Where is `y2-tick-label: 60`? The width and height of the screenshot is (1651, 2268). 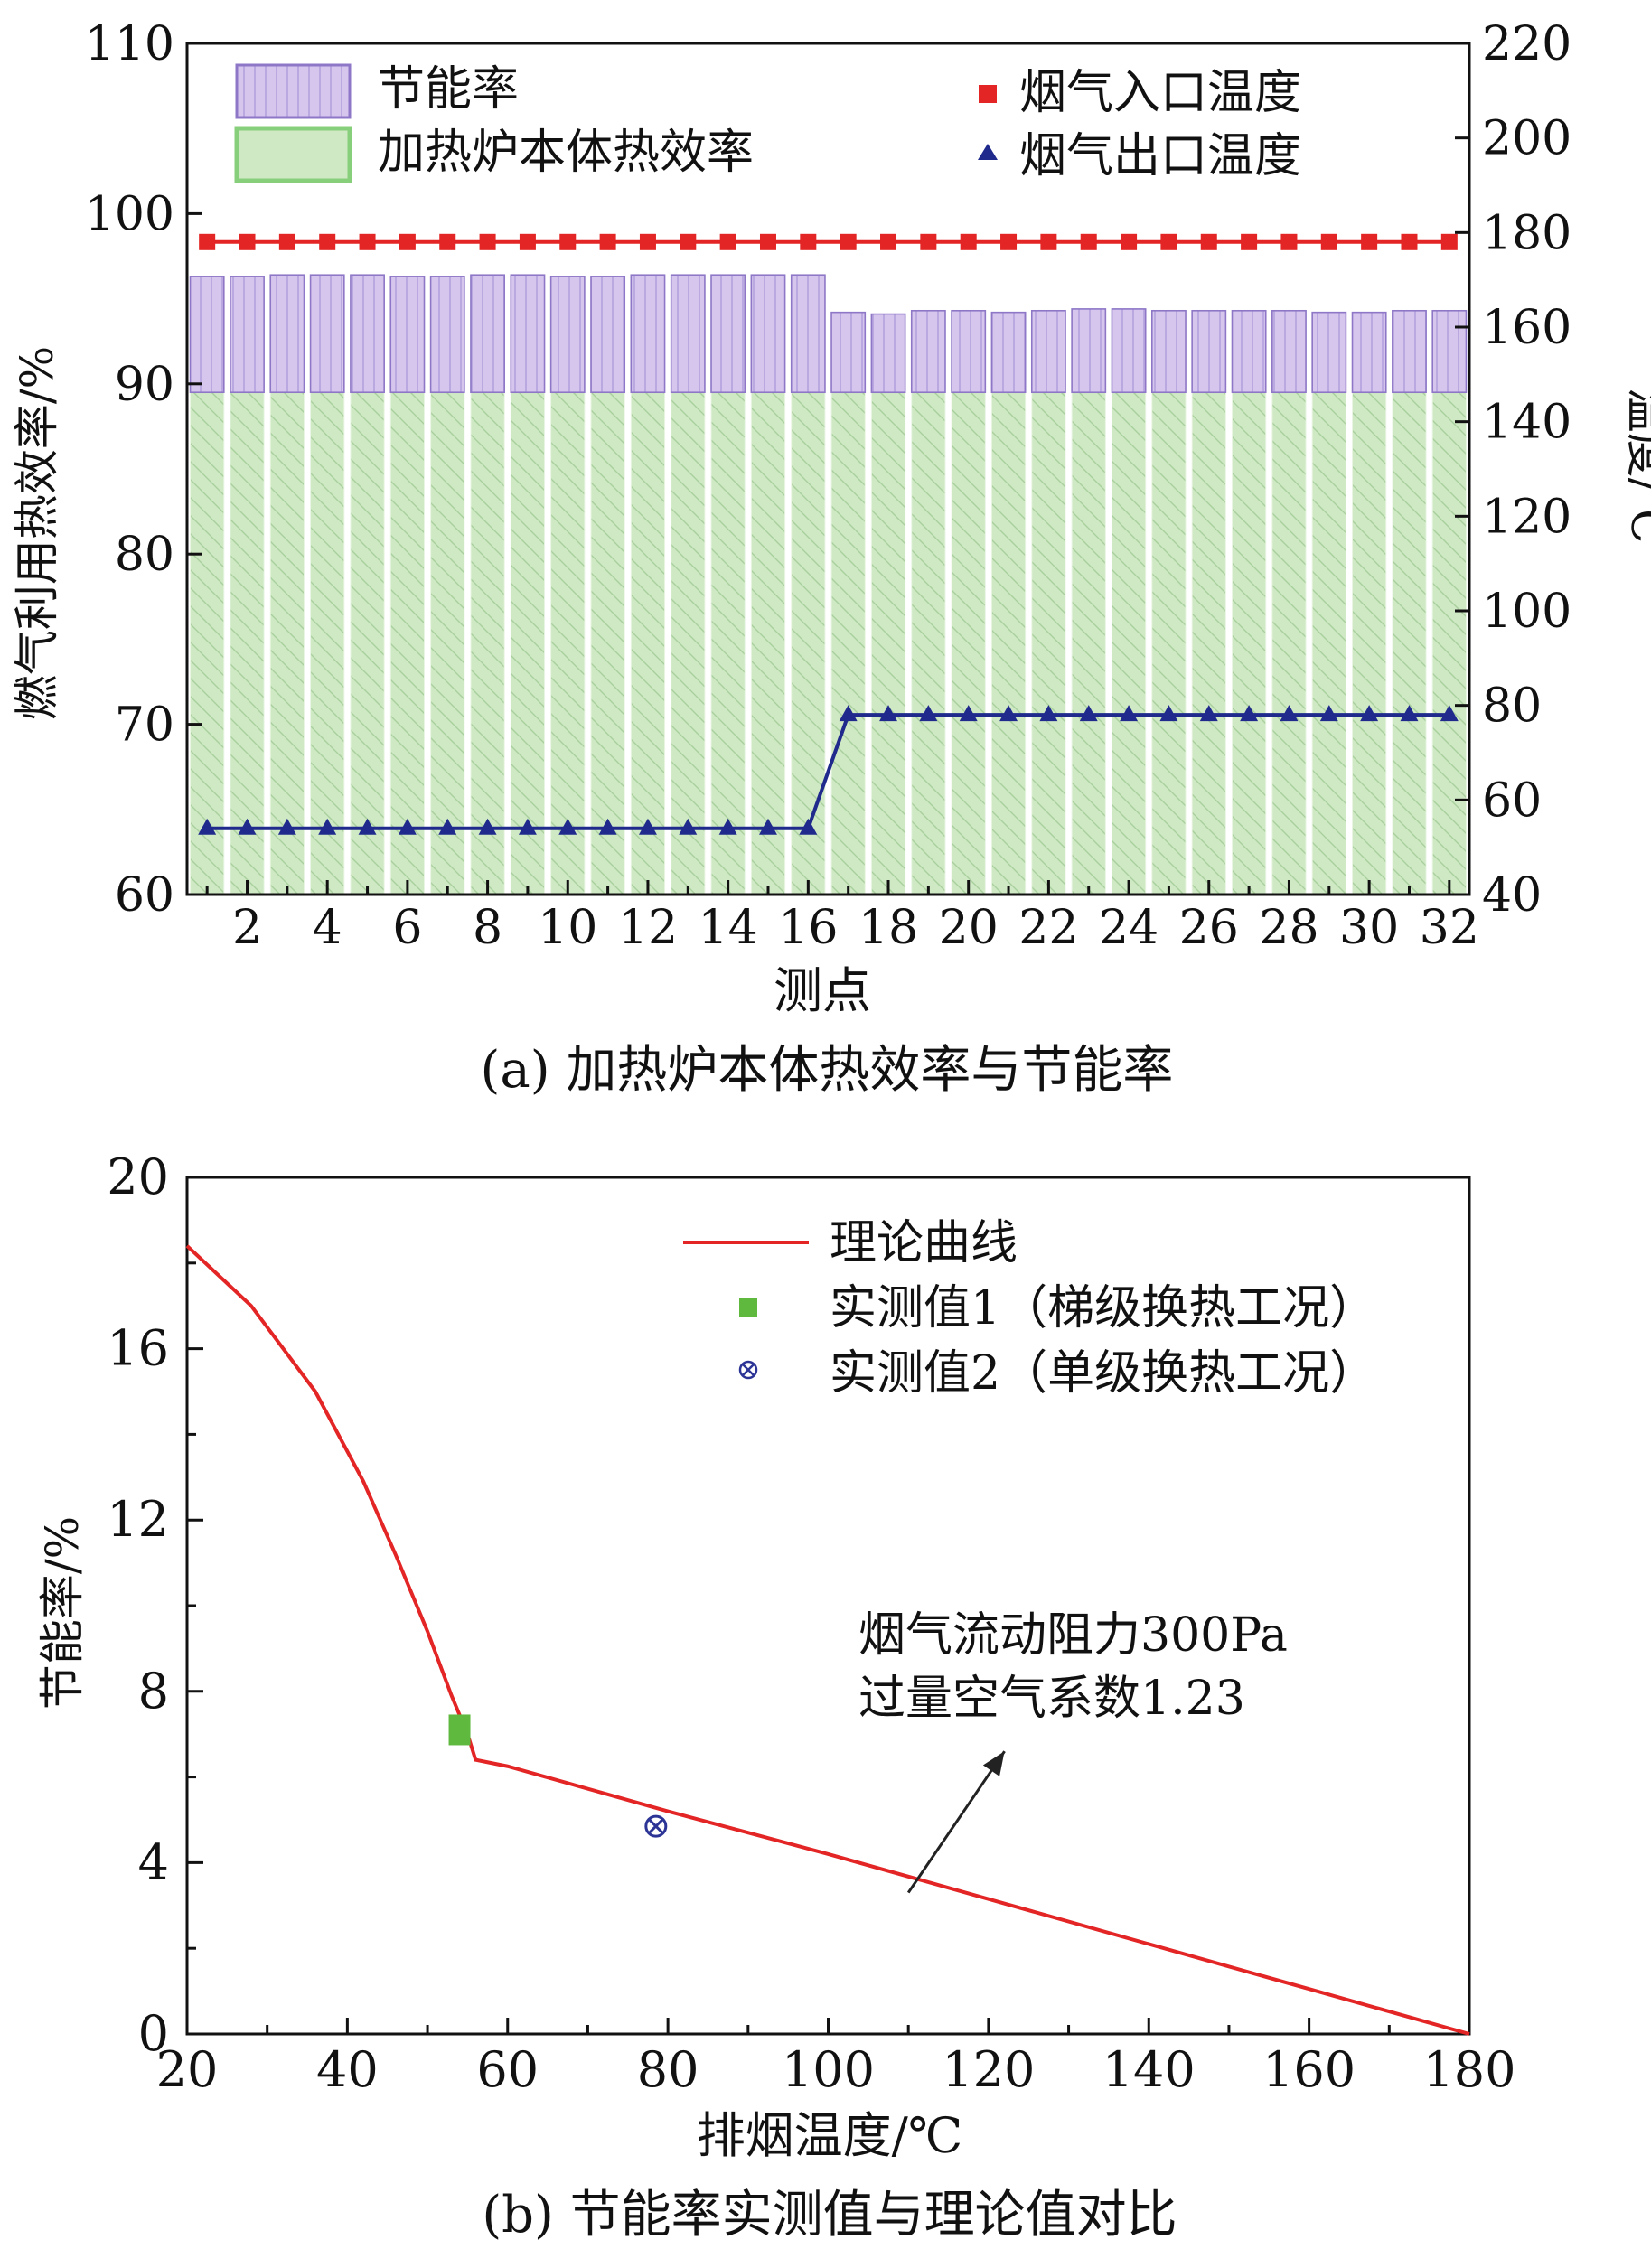 y2-tick-label: 60 is located at coordinates (1512, 800).